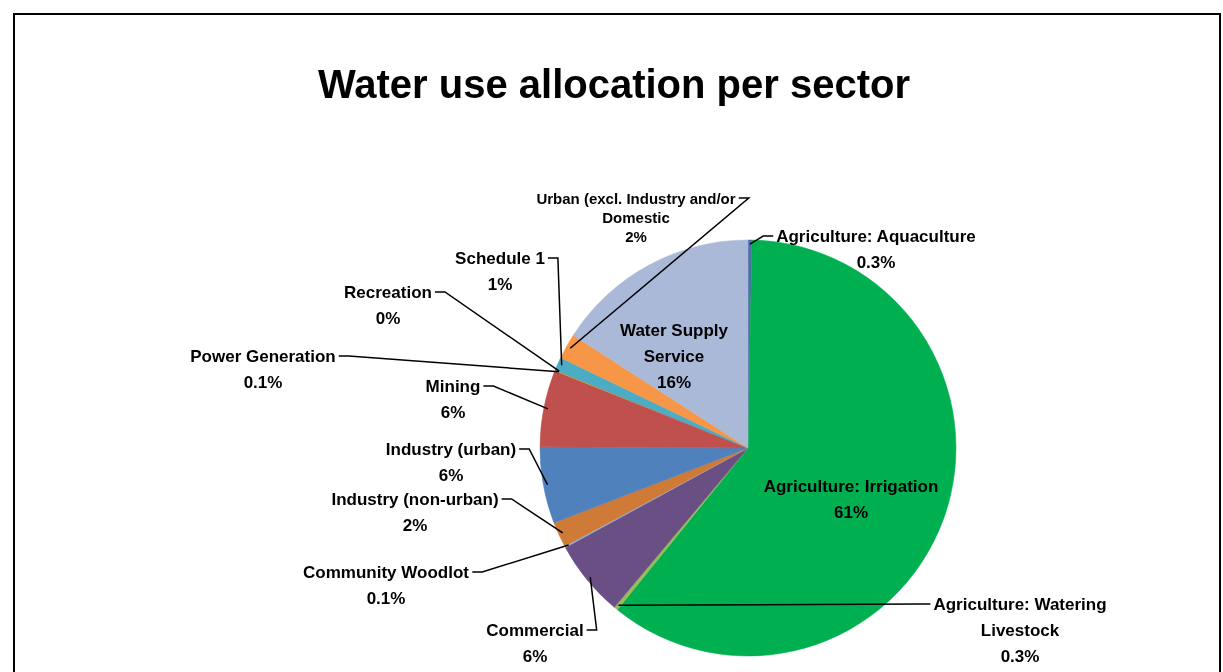  What do you see at coordinates (851, 512) in the screenshot?
I see `data-label: 61%` at bounding box center [851, 512].